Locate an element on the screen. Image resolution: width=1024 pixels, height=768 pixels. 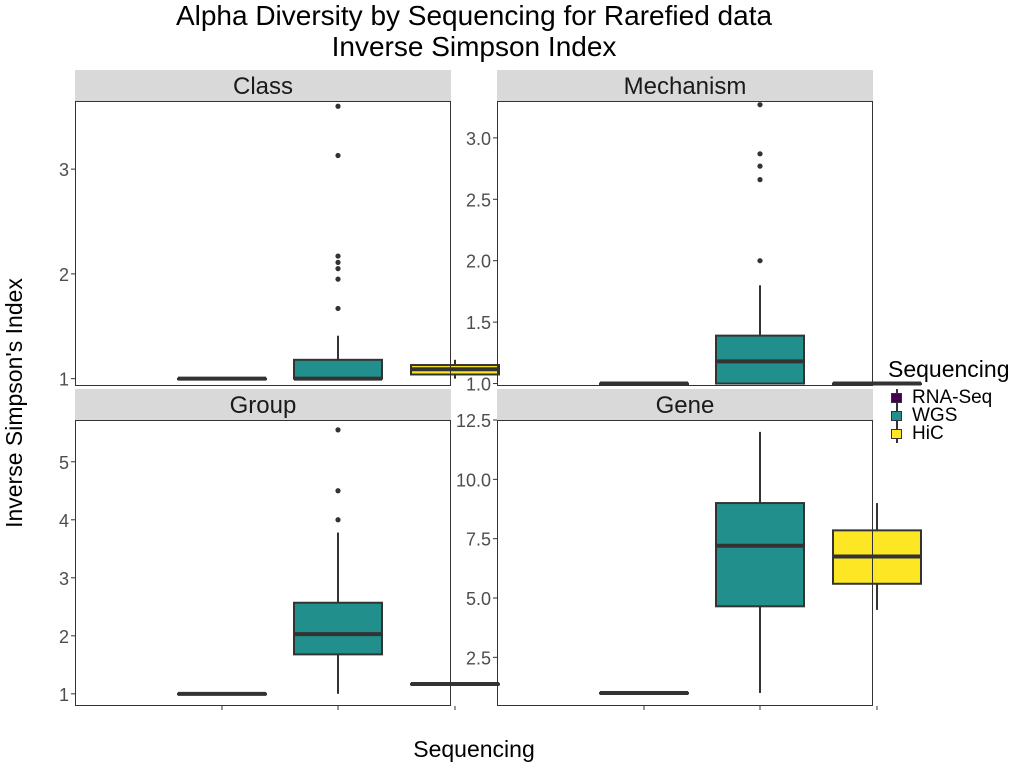
y-tick-label: 3.0 is located at coordinates (478, 139).